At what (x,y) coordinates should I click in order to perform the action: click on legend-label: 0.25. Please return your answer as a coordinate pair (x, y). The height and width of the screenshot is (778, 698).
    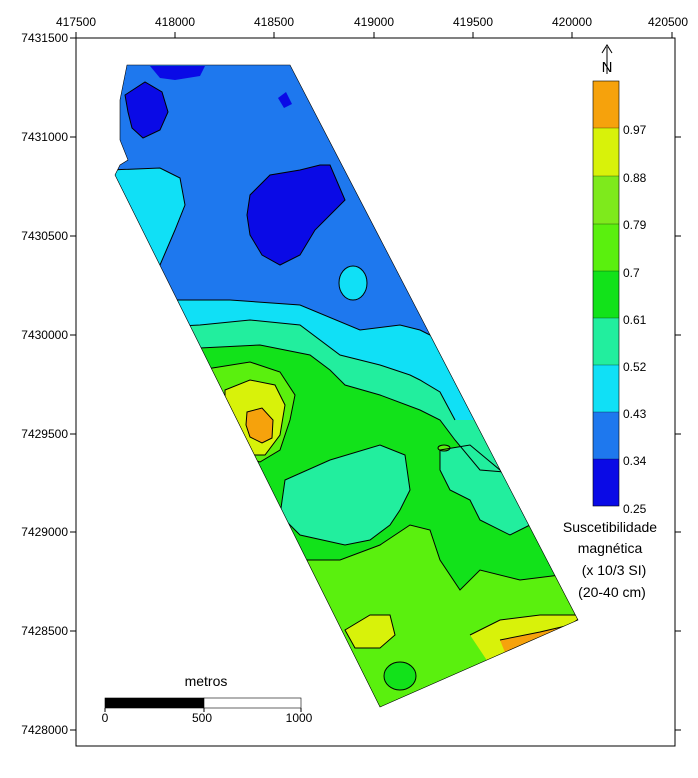
    Looking at the image, I should click on (635, 509).